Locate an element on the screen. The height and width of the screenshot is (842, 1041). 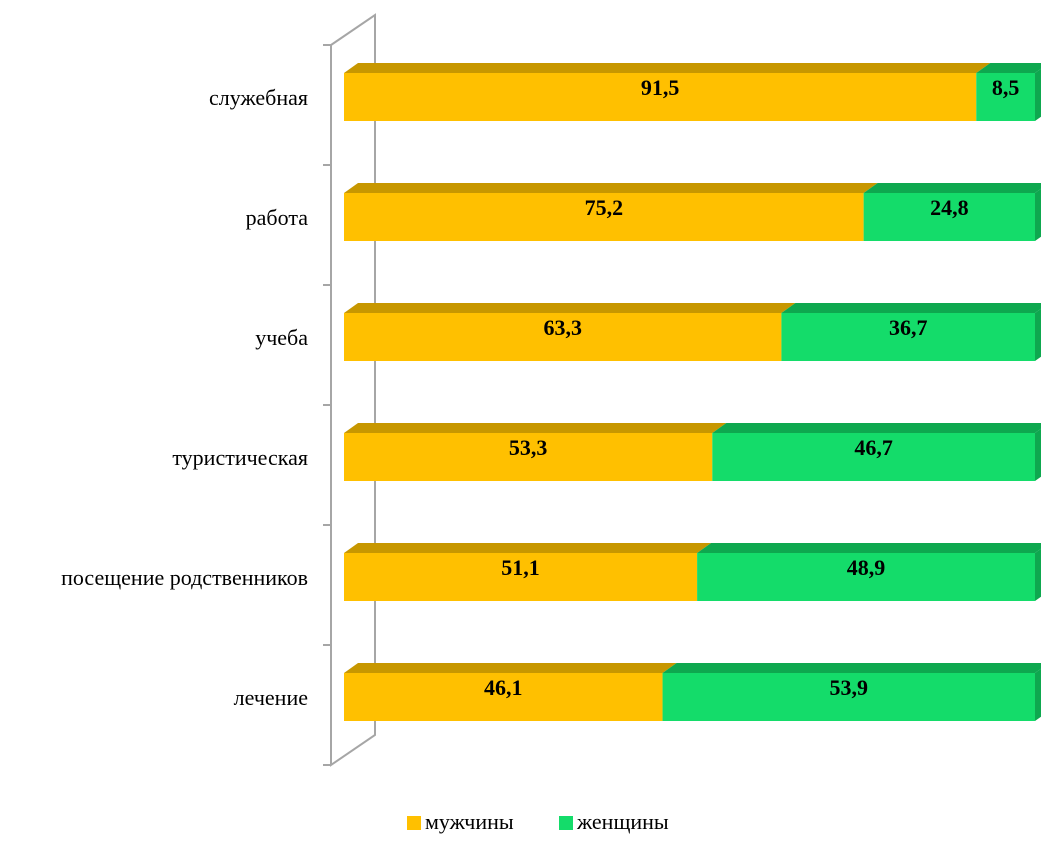
data-label: 75,2 is located at coordinates (604, 207).